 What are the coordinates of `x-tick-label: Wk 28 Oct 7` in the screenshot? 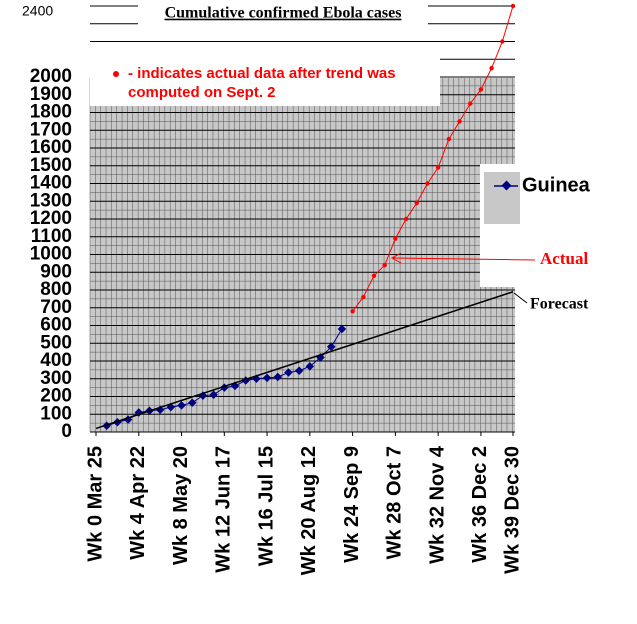 It's located at (395, 502).